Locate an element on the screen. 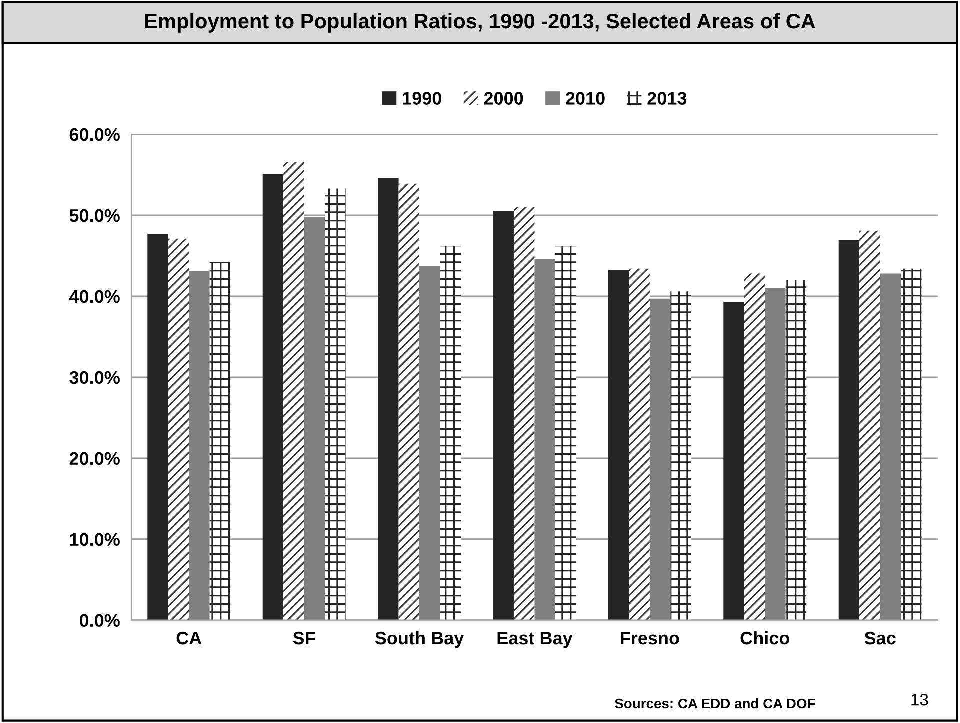 The height and width of the screenshot is (723, 960). y-tick-label: 30.0% is located at coordinates (95, 377).